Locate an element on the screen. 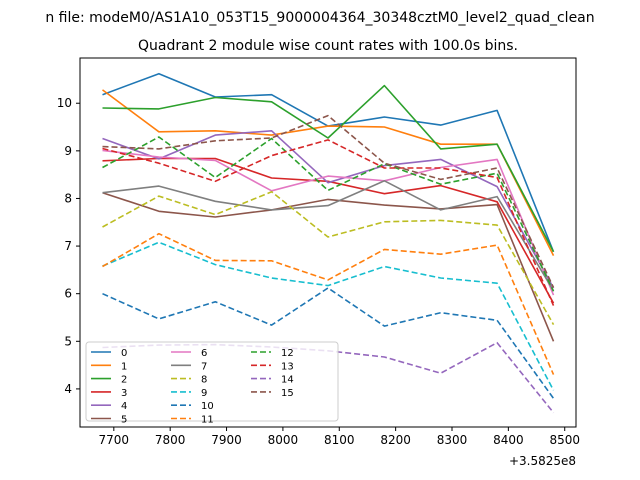  x-tick-label: 8400 is located at coordinates (508, 440).